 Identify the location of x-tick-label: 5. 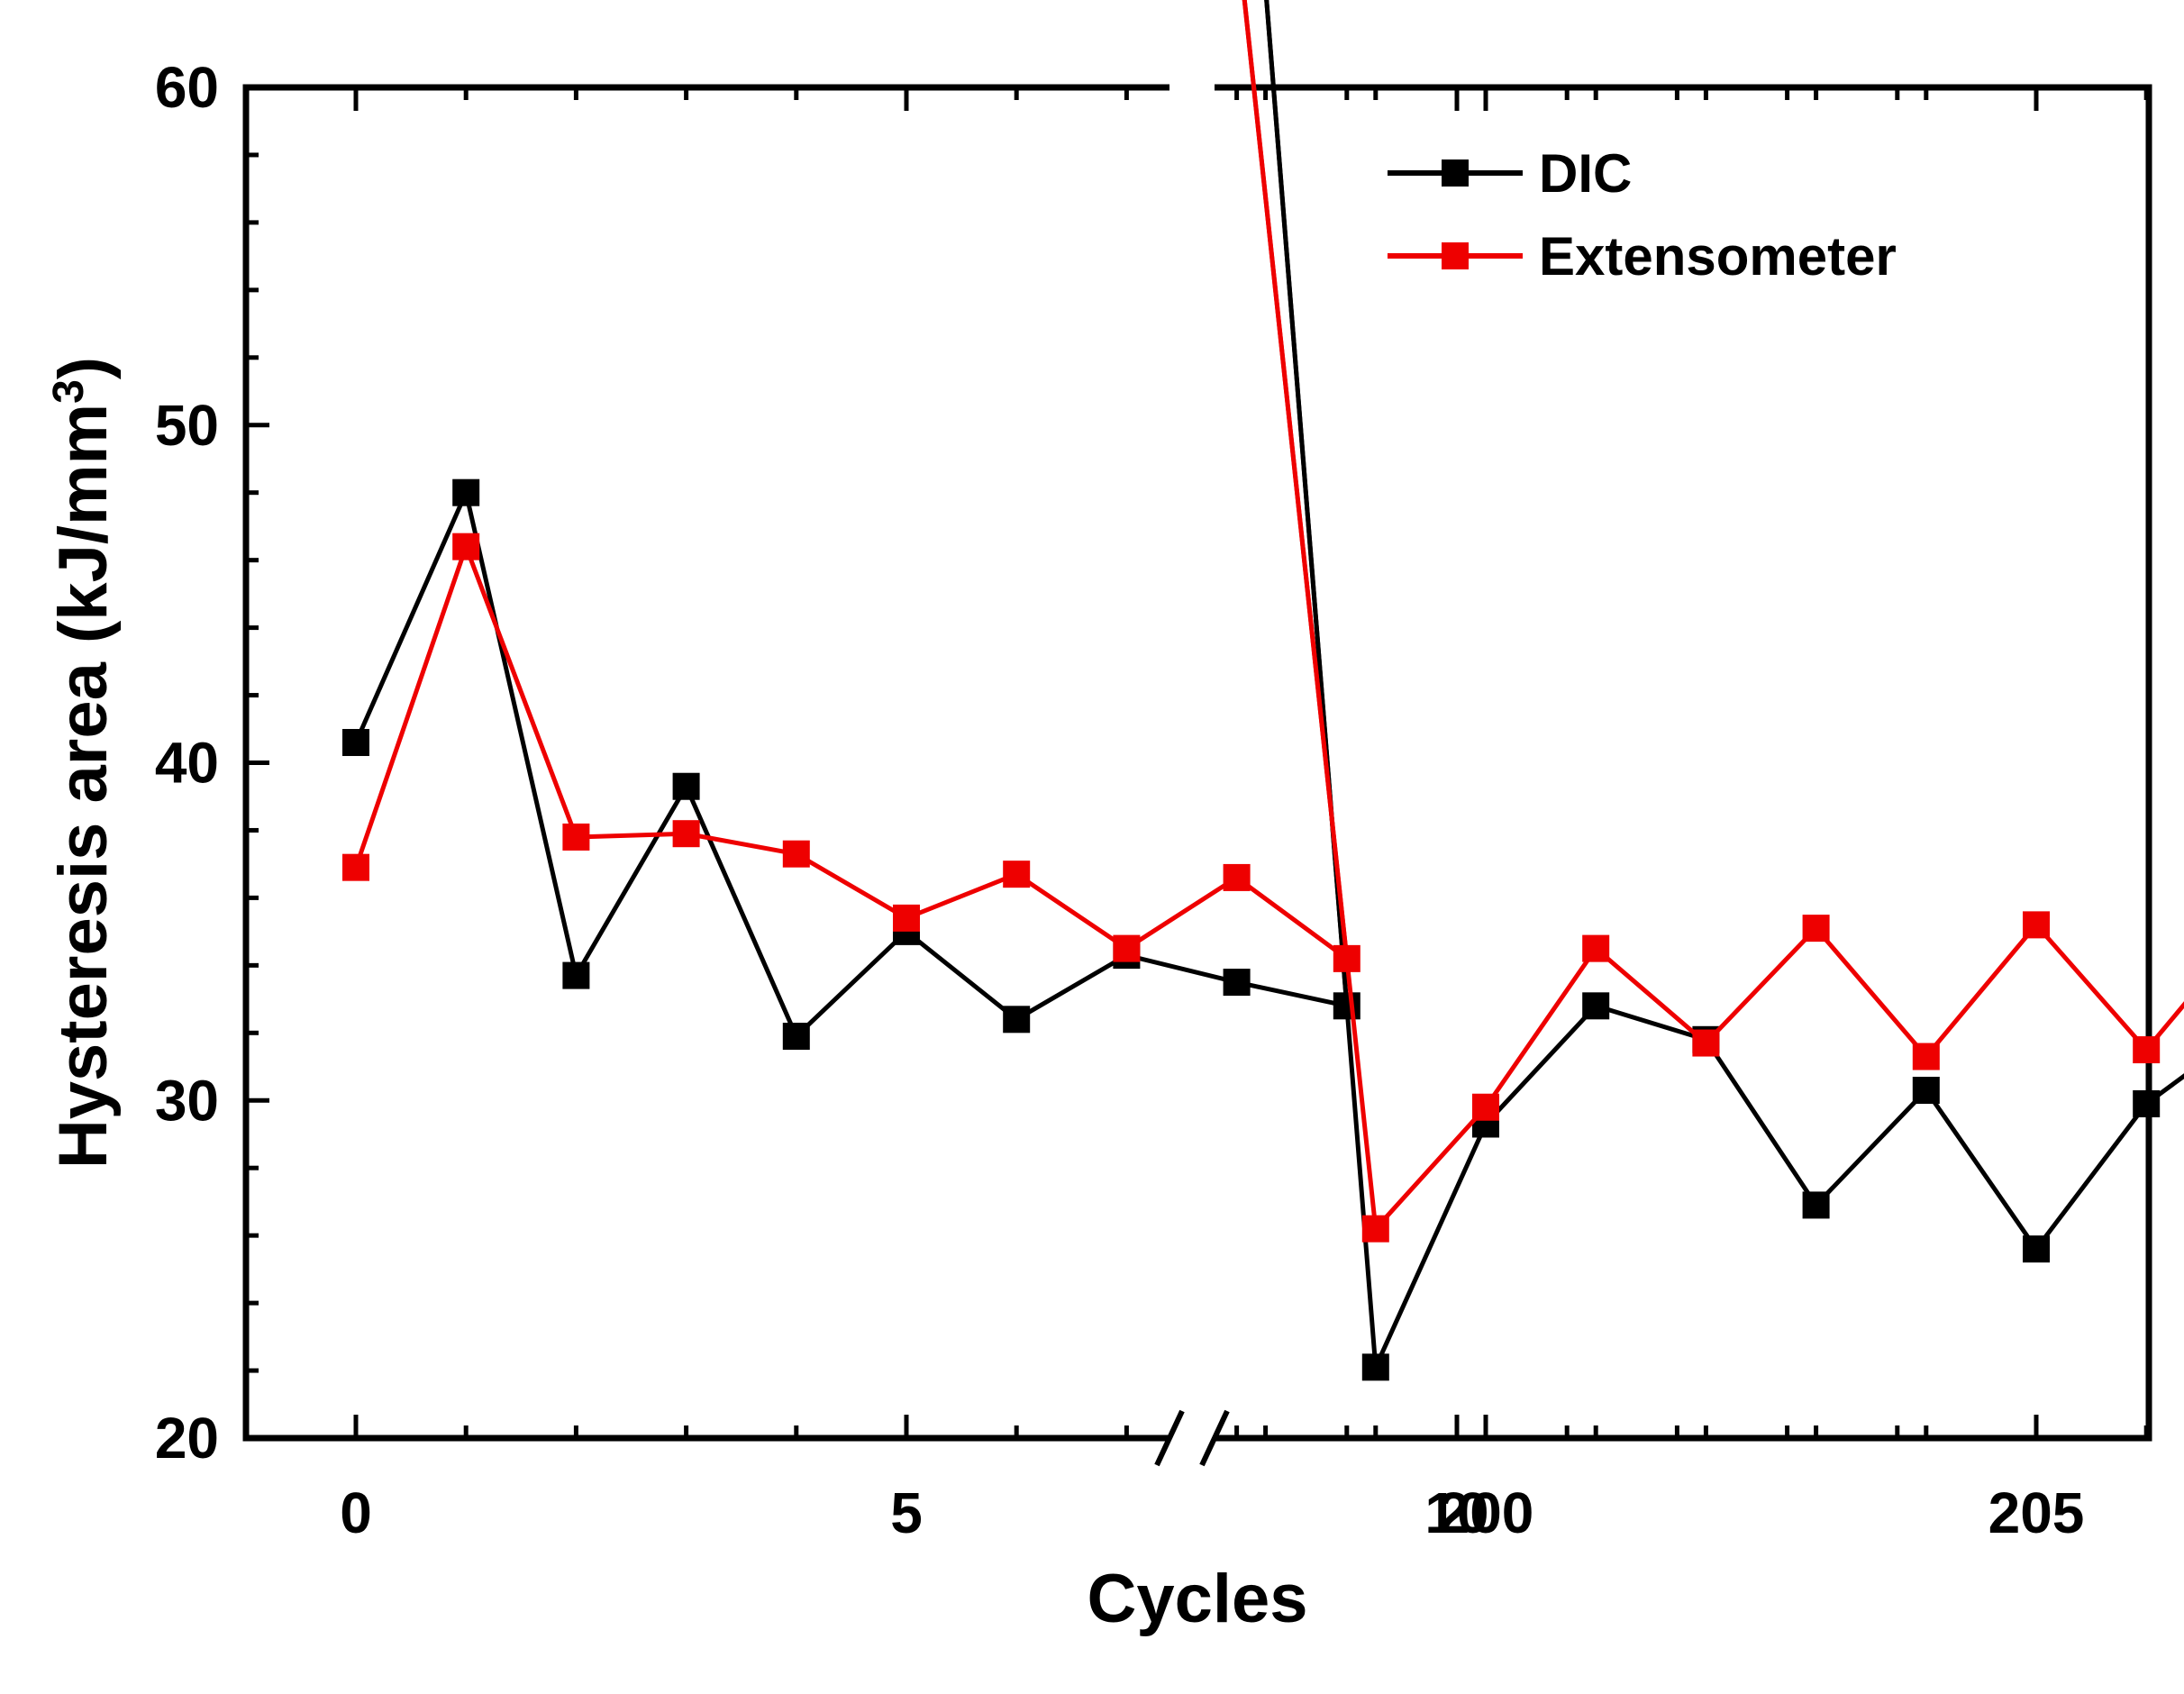
(906, 1513).